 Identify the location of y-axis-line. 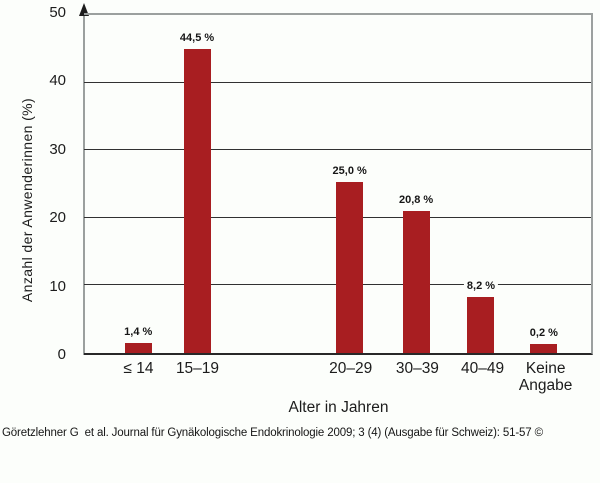
(84, 184).